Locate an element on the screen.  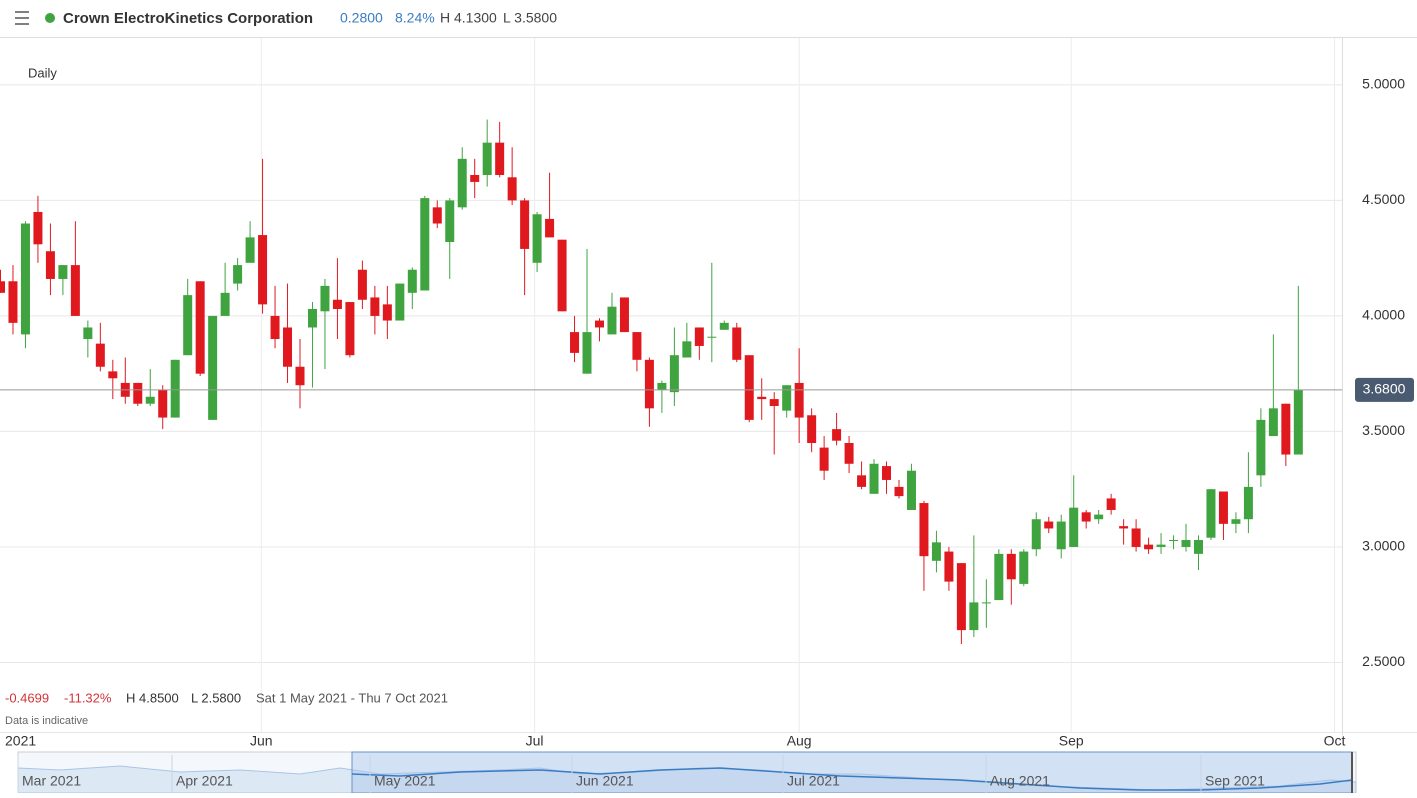
navigator-label: Apr 2021 is located at coordinates (204, 781).